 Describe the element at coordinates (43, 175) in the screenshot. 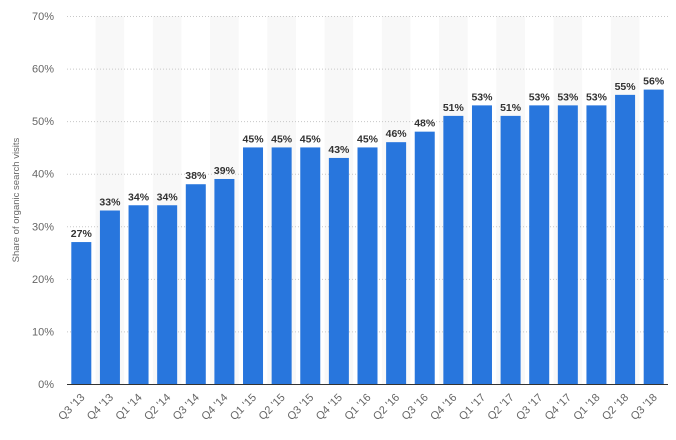

I see `y-tick-label: 40%` at that location.